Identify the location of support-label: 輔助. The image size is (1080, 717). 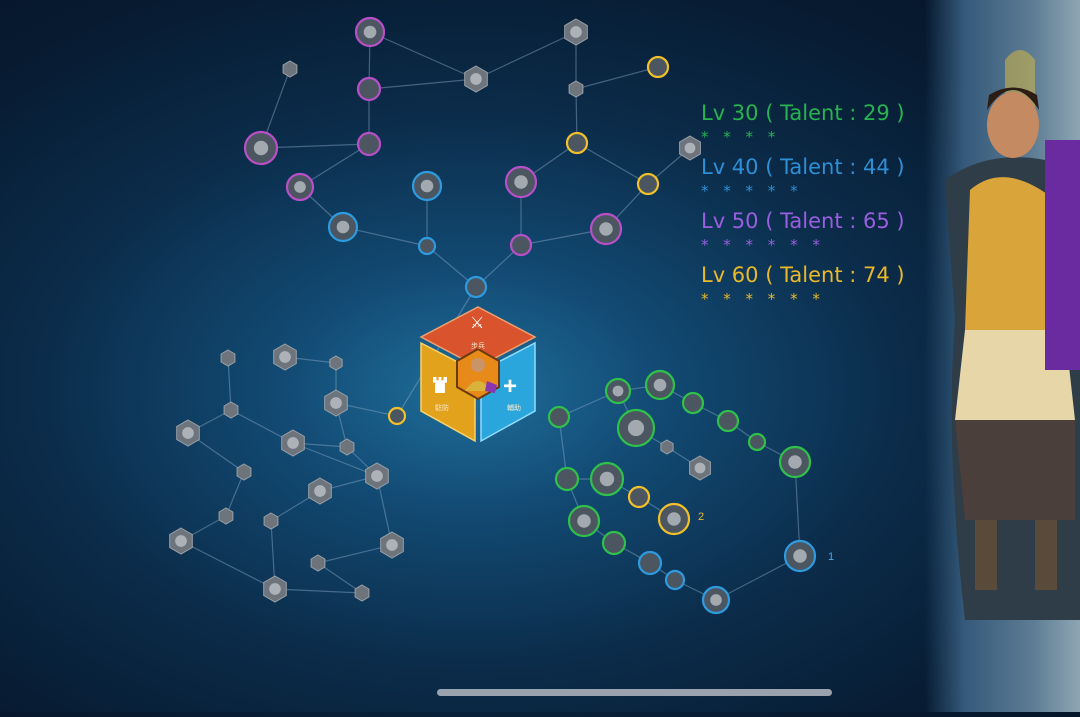
(514, 408).